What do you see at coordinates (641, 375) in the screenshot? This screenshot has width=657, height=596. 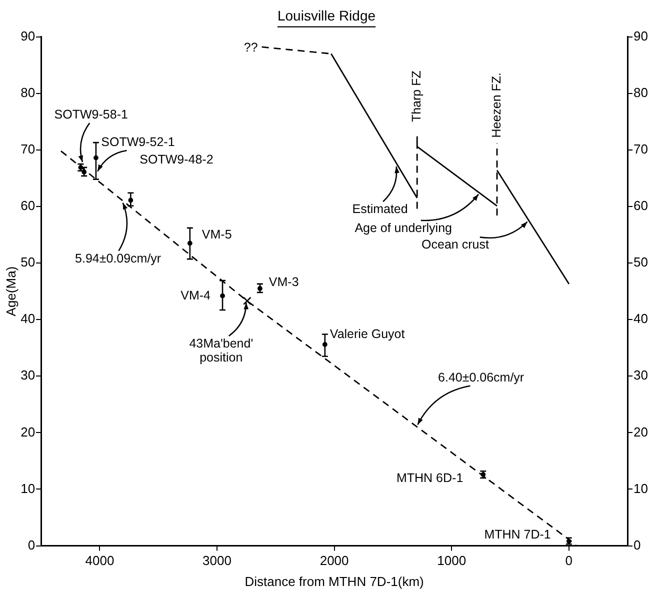 I see `y2-tick-label: 30` at bounding box center [641, 375].